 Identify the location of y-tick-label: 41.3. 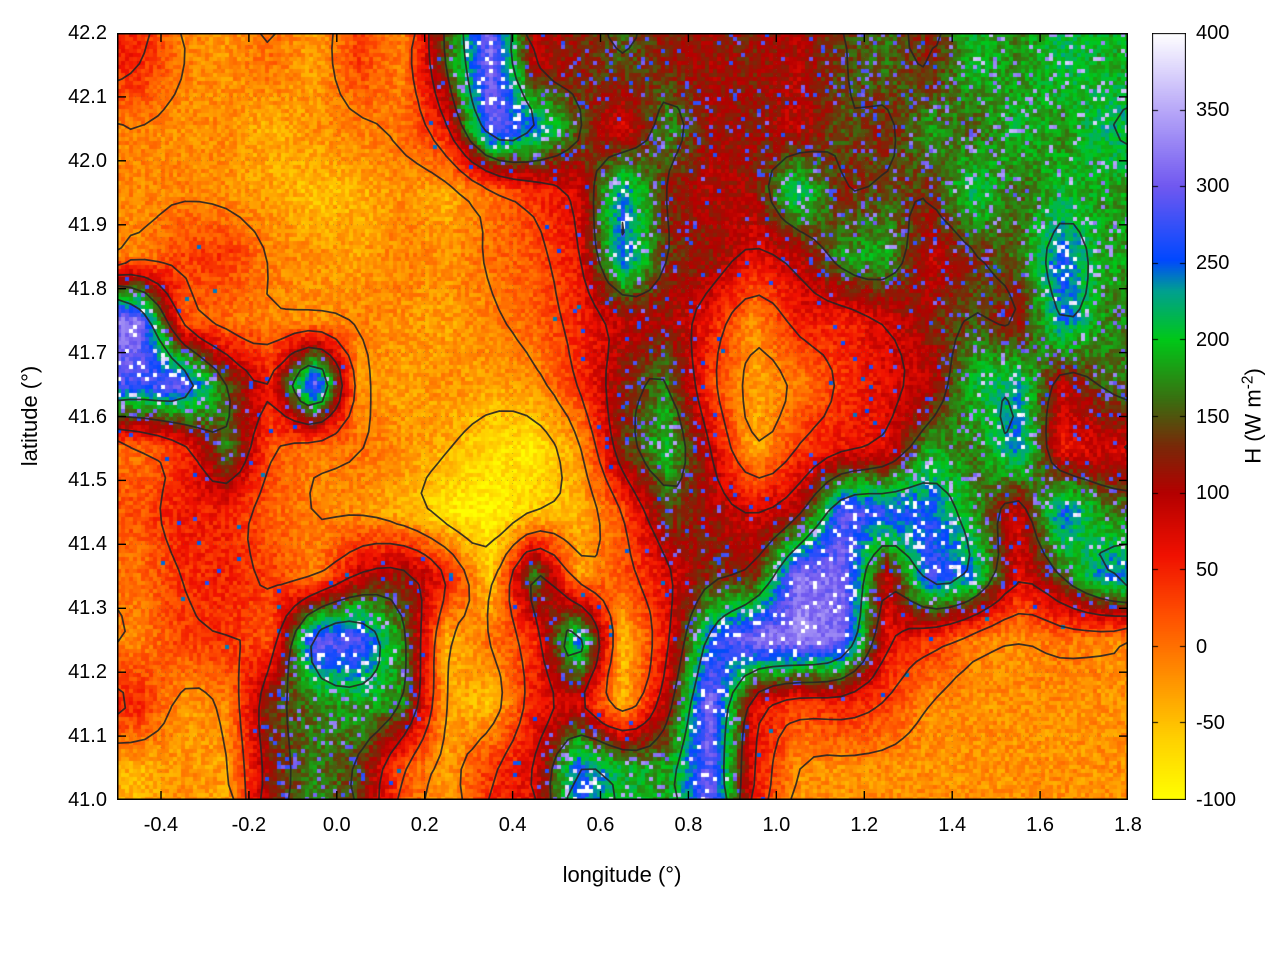
(87, 608).